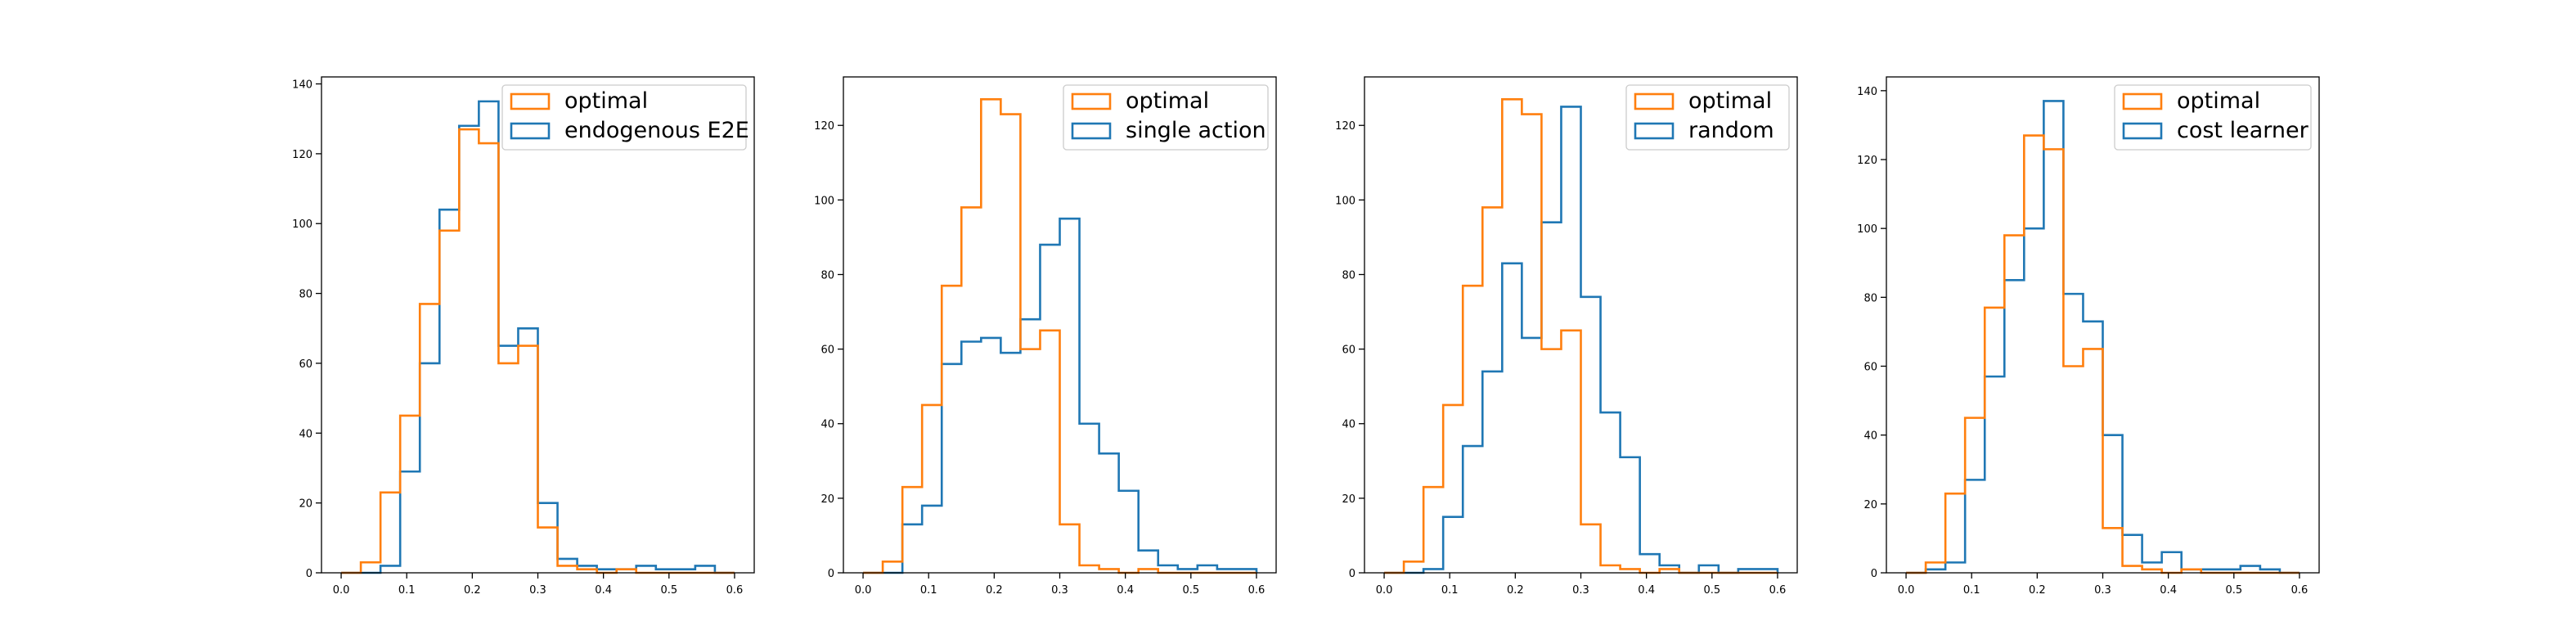 This screenshot has height=644, width=2576. Describe the element at coordinates (1060, 395) in the screenshot. I see `histogram-series-single-action` at that location.